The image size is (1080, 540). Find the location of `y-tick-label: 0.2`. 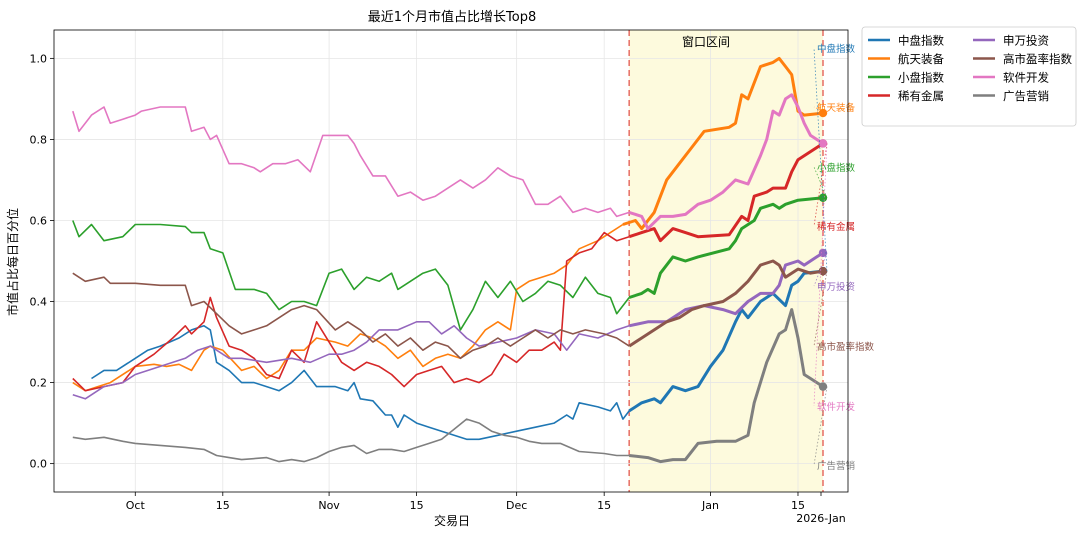

y-tick-label: 0.2 is located at coordinates (39, 383).